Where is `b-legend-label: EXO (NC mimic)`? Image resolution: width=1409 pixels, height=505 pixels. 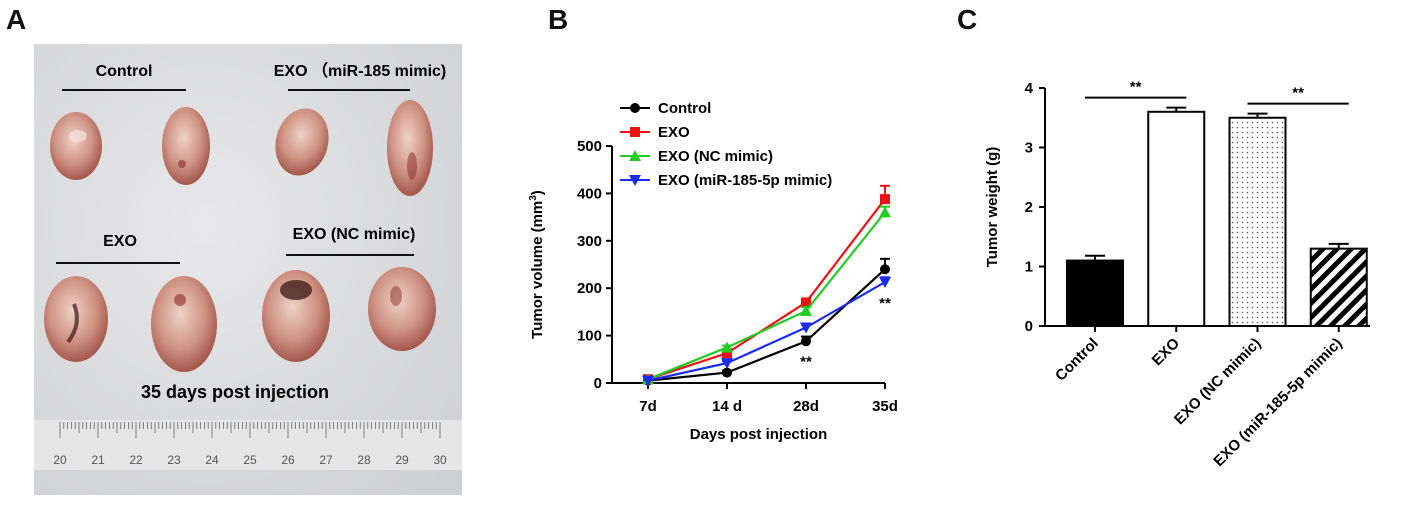
b-legend-label: EXO (NC mimic) is located at coordinates (715, 156).